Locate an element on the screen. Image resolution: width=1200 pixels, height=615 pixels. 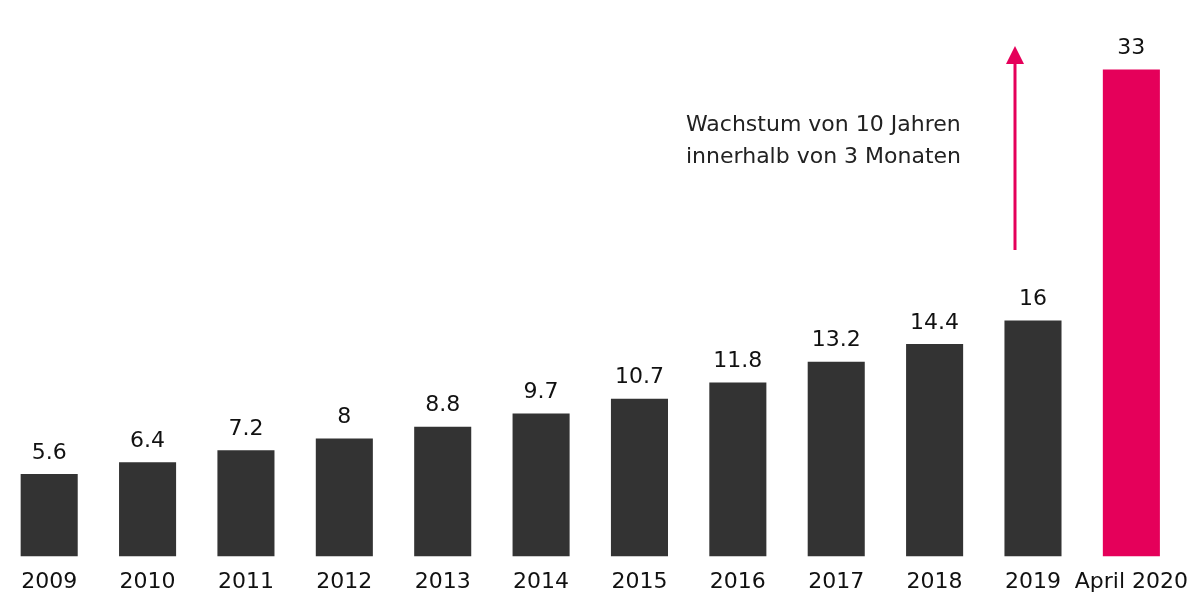
data-label: 14.4 is located at coordinates (935, 321).